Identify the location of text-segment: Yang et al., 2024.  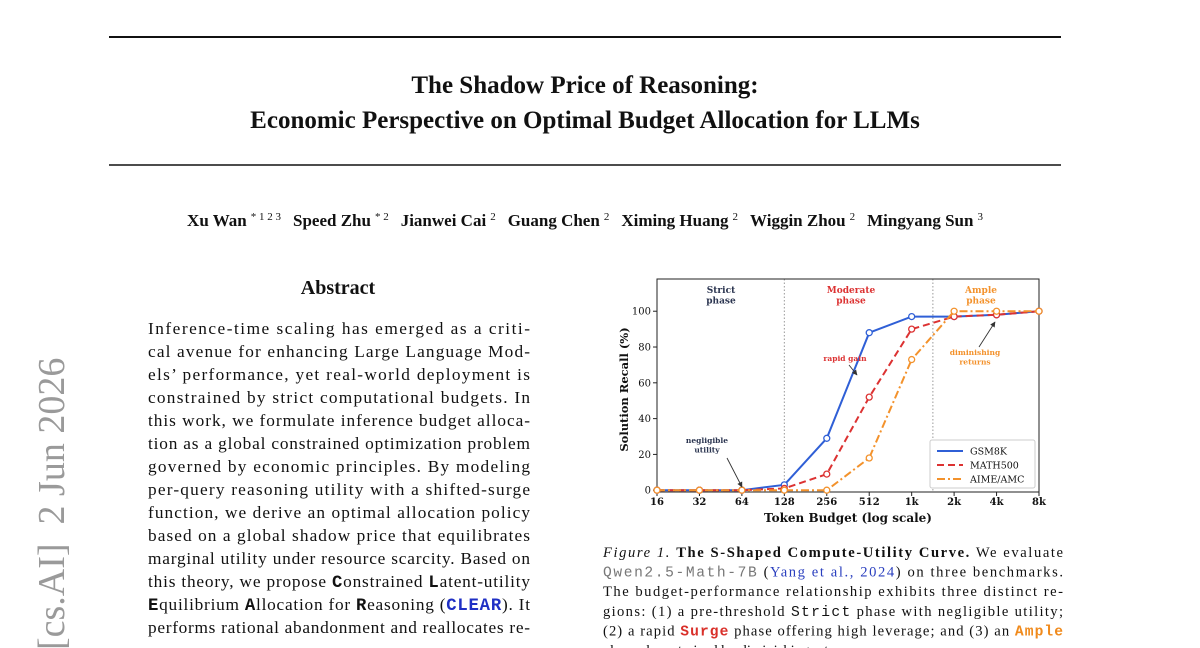
(832, 573).